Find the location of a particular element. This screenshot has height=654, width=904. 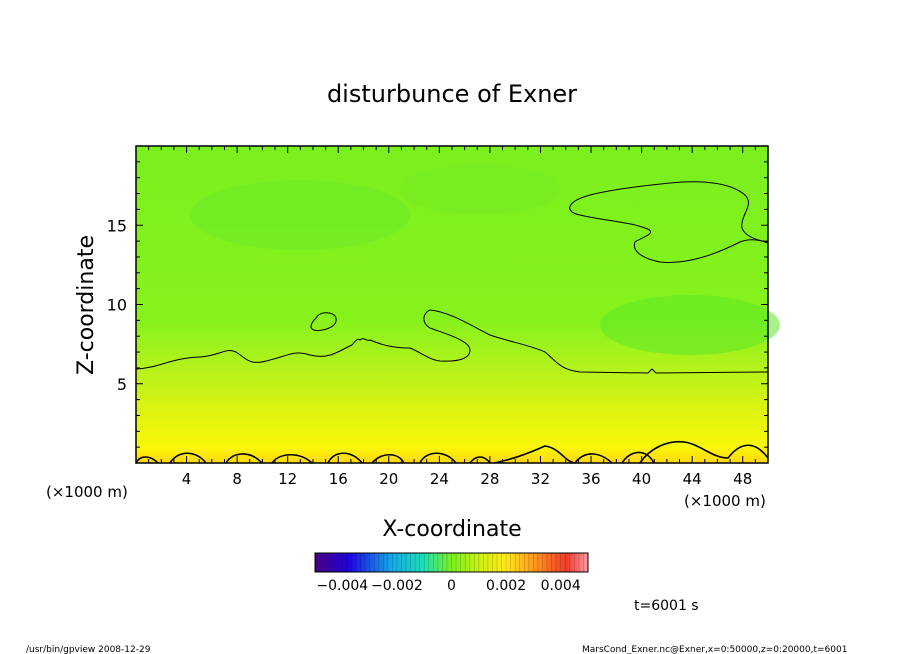

colorbar-tick-label: 0 is located at coordinates (451, 586).